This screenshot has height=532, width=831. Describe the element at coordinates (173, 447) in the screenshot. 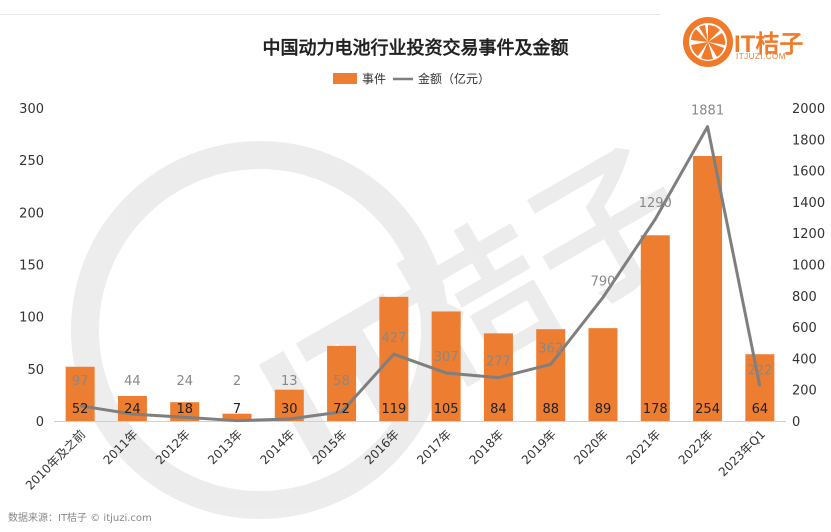

I see `x-tick-label: 2012年` at that location.